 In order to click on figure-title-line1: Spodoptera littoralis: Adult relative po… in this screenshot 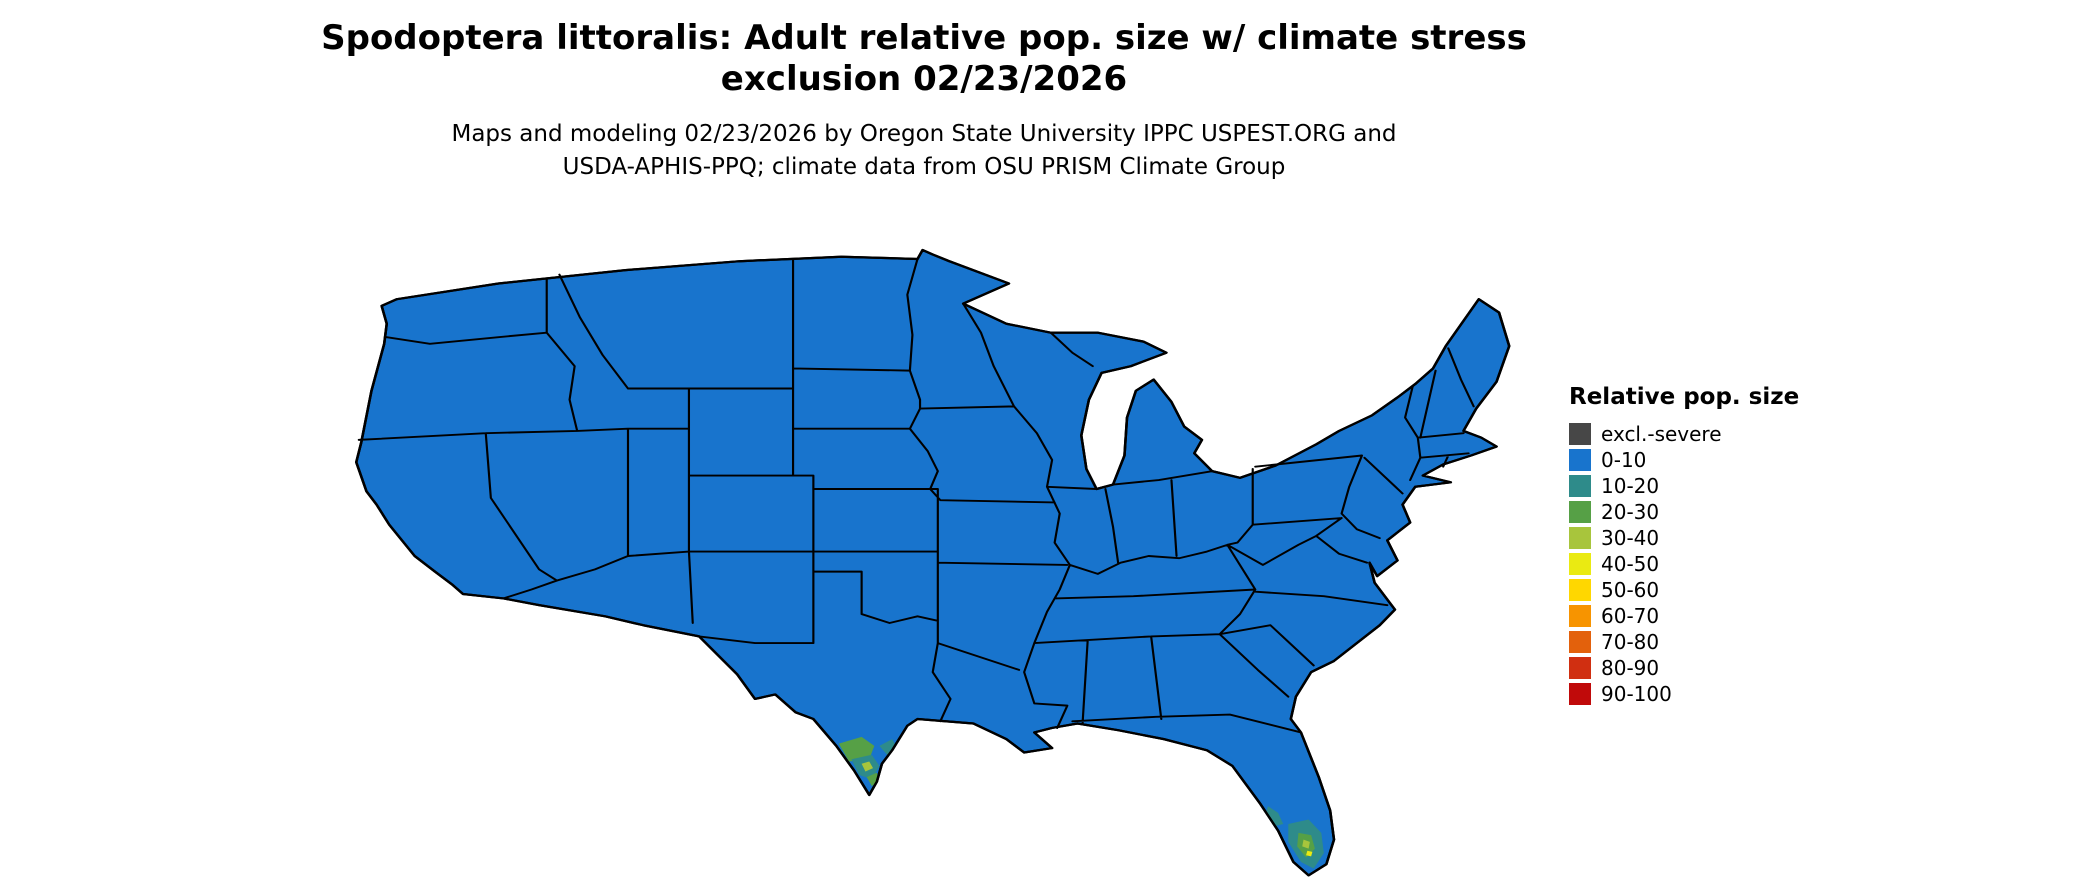, I will do `click(924, 38)`.